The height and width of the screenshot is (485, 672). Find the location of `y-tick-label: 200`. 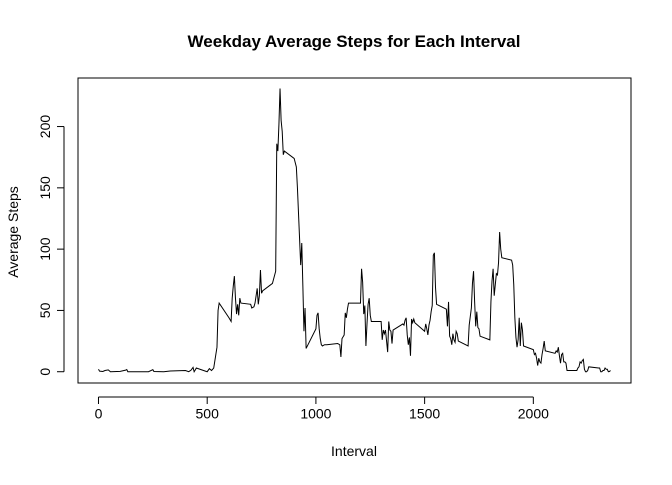

y-tick-label: 200 is located at coordinates (45, 127).